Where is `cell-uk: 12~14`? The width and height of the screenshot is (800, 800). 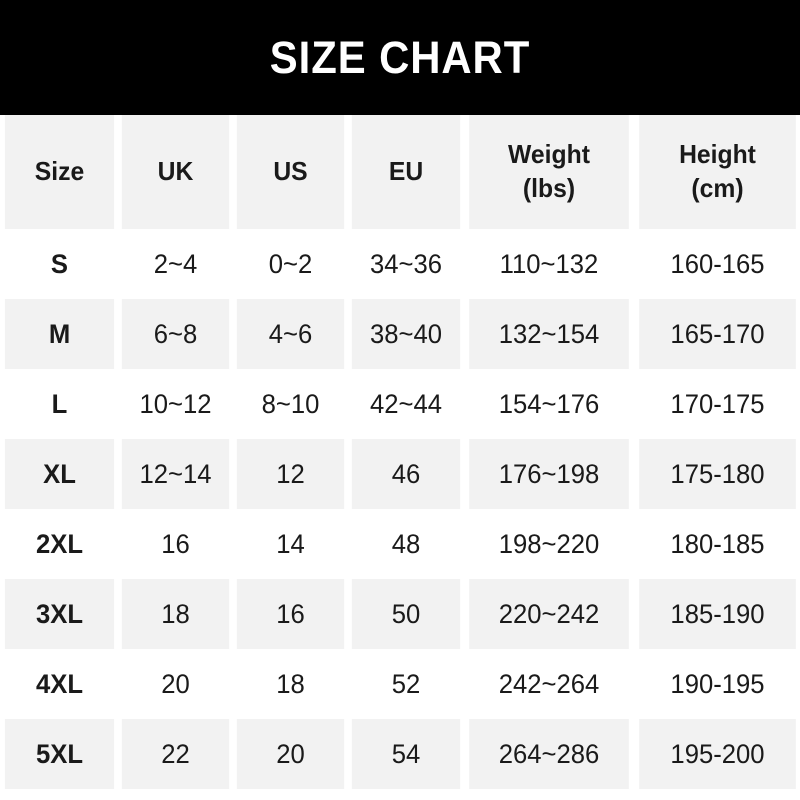 cell-uk: 12~14 is located at coordinates (175, 474).